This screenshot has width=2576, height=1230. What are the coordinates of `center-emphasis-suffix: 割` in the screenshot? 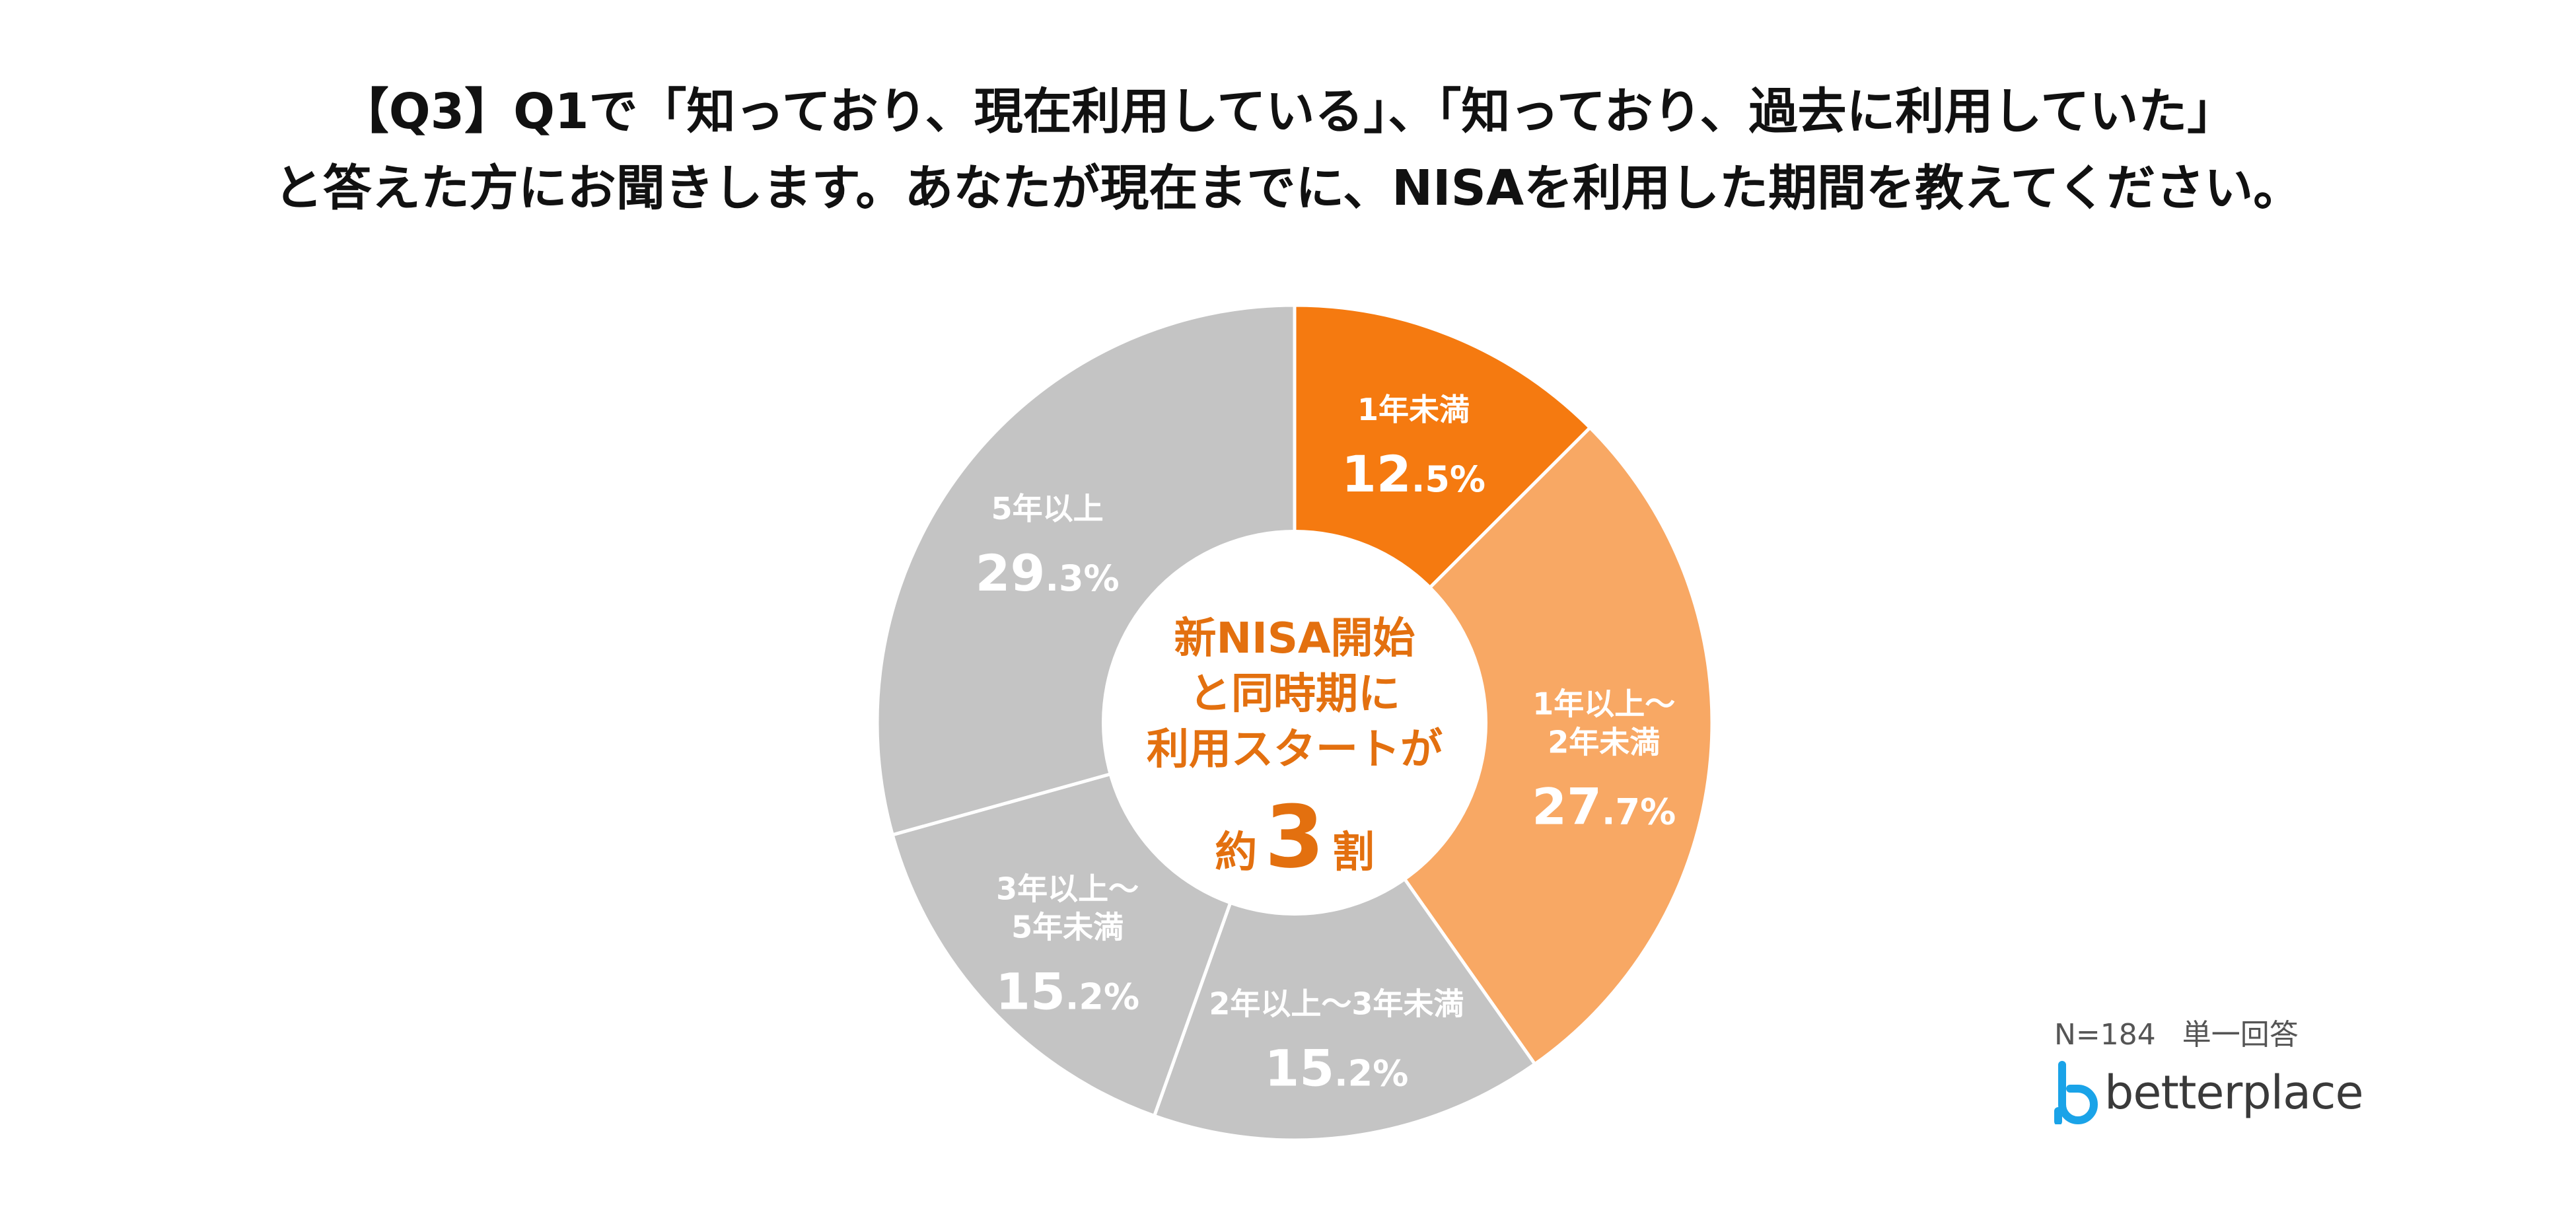 It's located at (1353, 852).